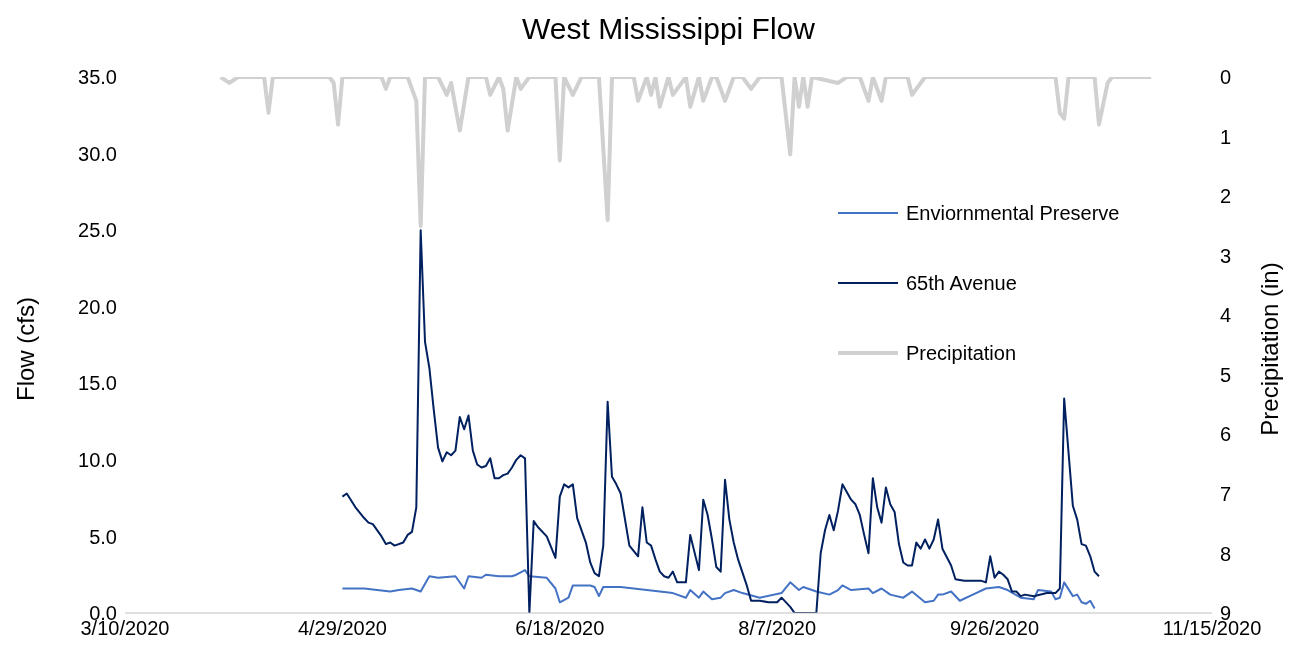  Describe the element at coordinates (97, 230) in the screenshot. I see `y-tick-label: 25.0` at that location.